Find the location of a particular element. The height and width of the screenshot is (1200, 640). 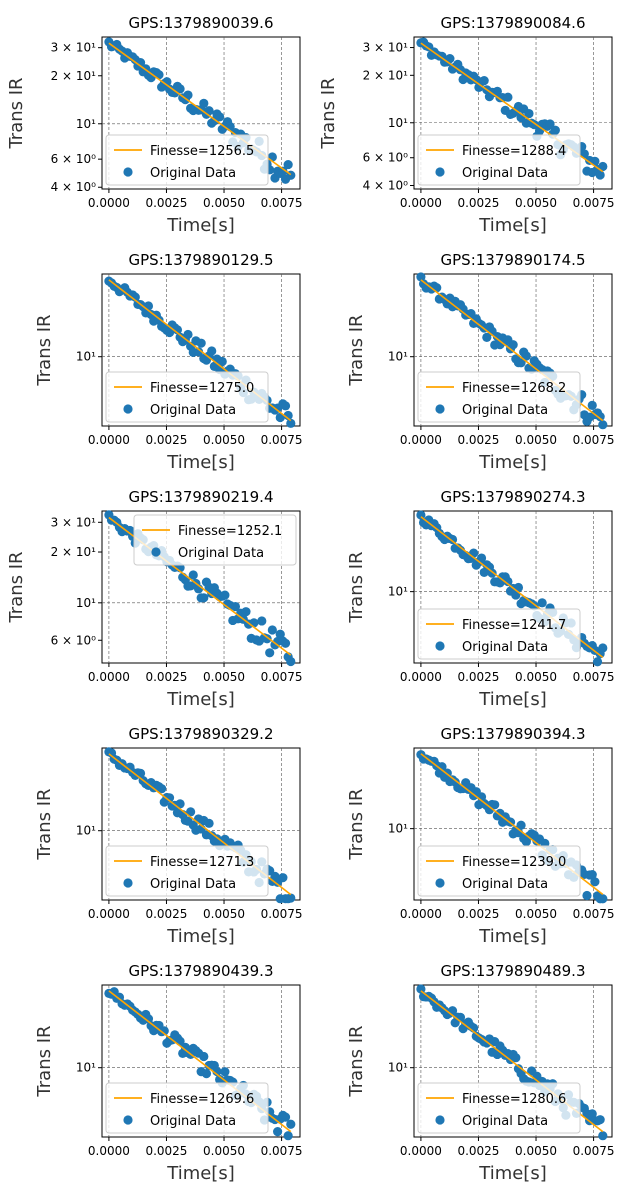

legend: Finesse=1288.4 Original Data is located at coordinates (499, 160).